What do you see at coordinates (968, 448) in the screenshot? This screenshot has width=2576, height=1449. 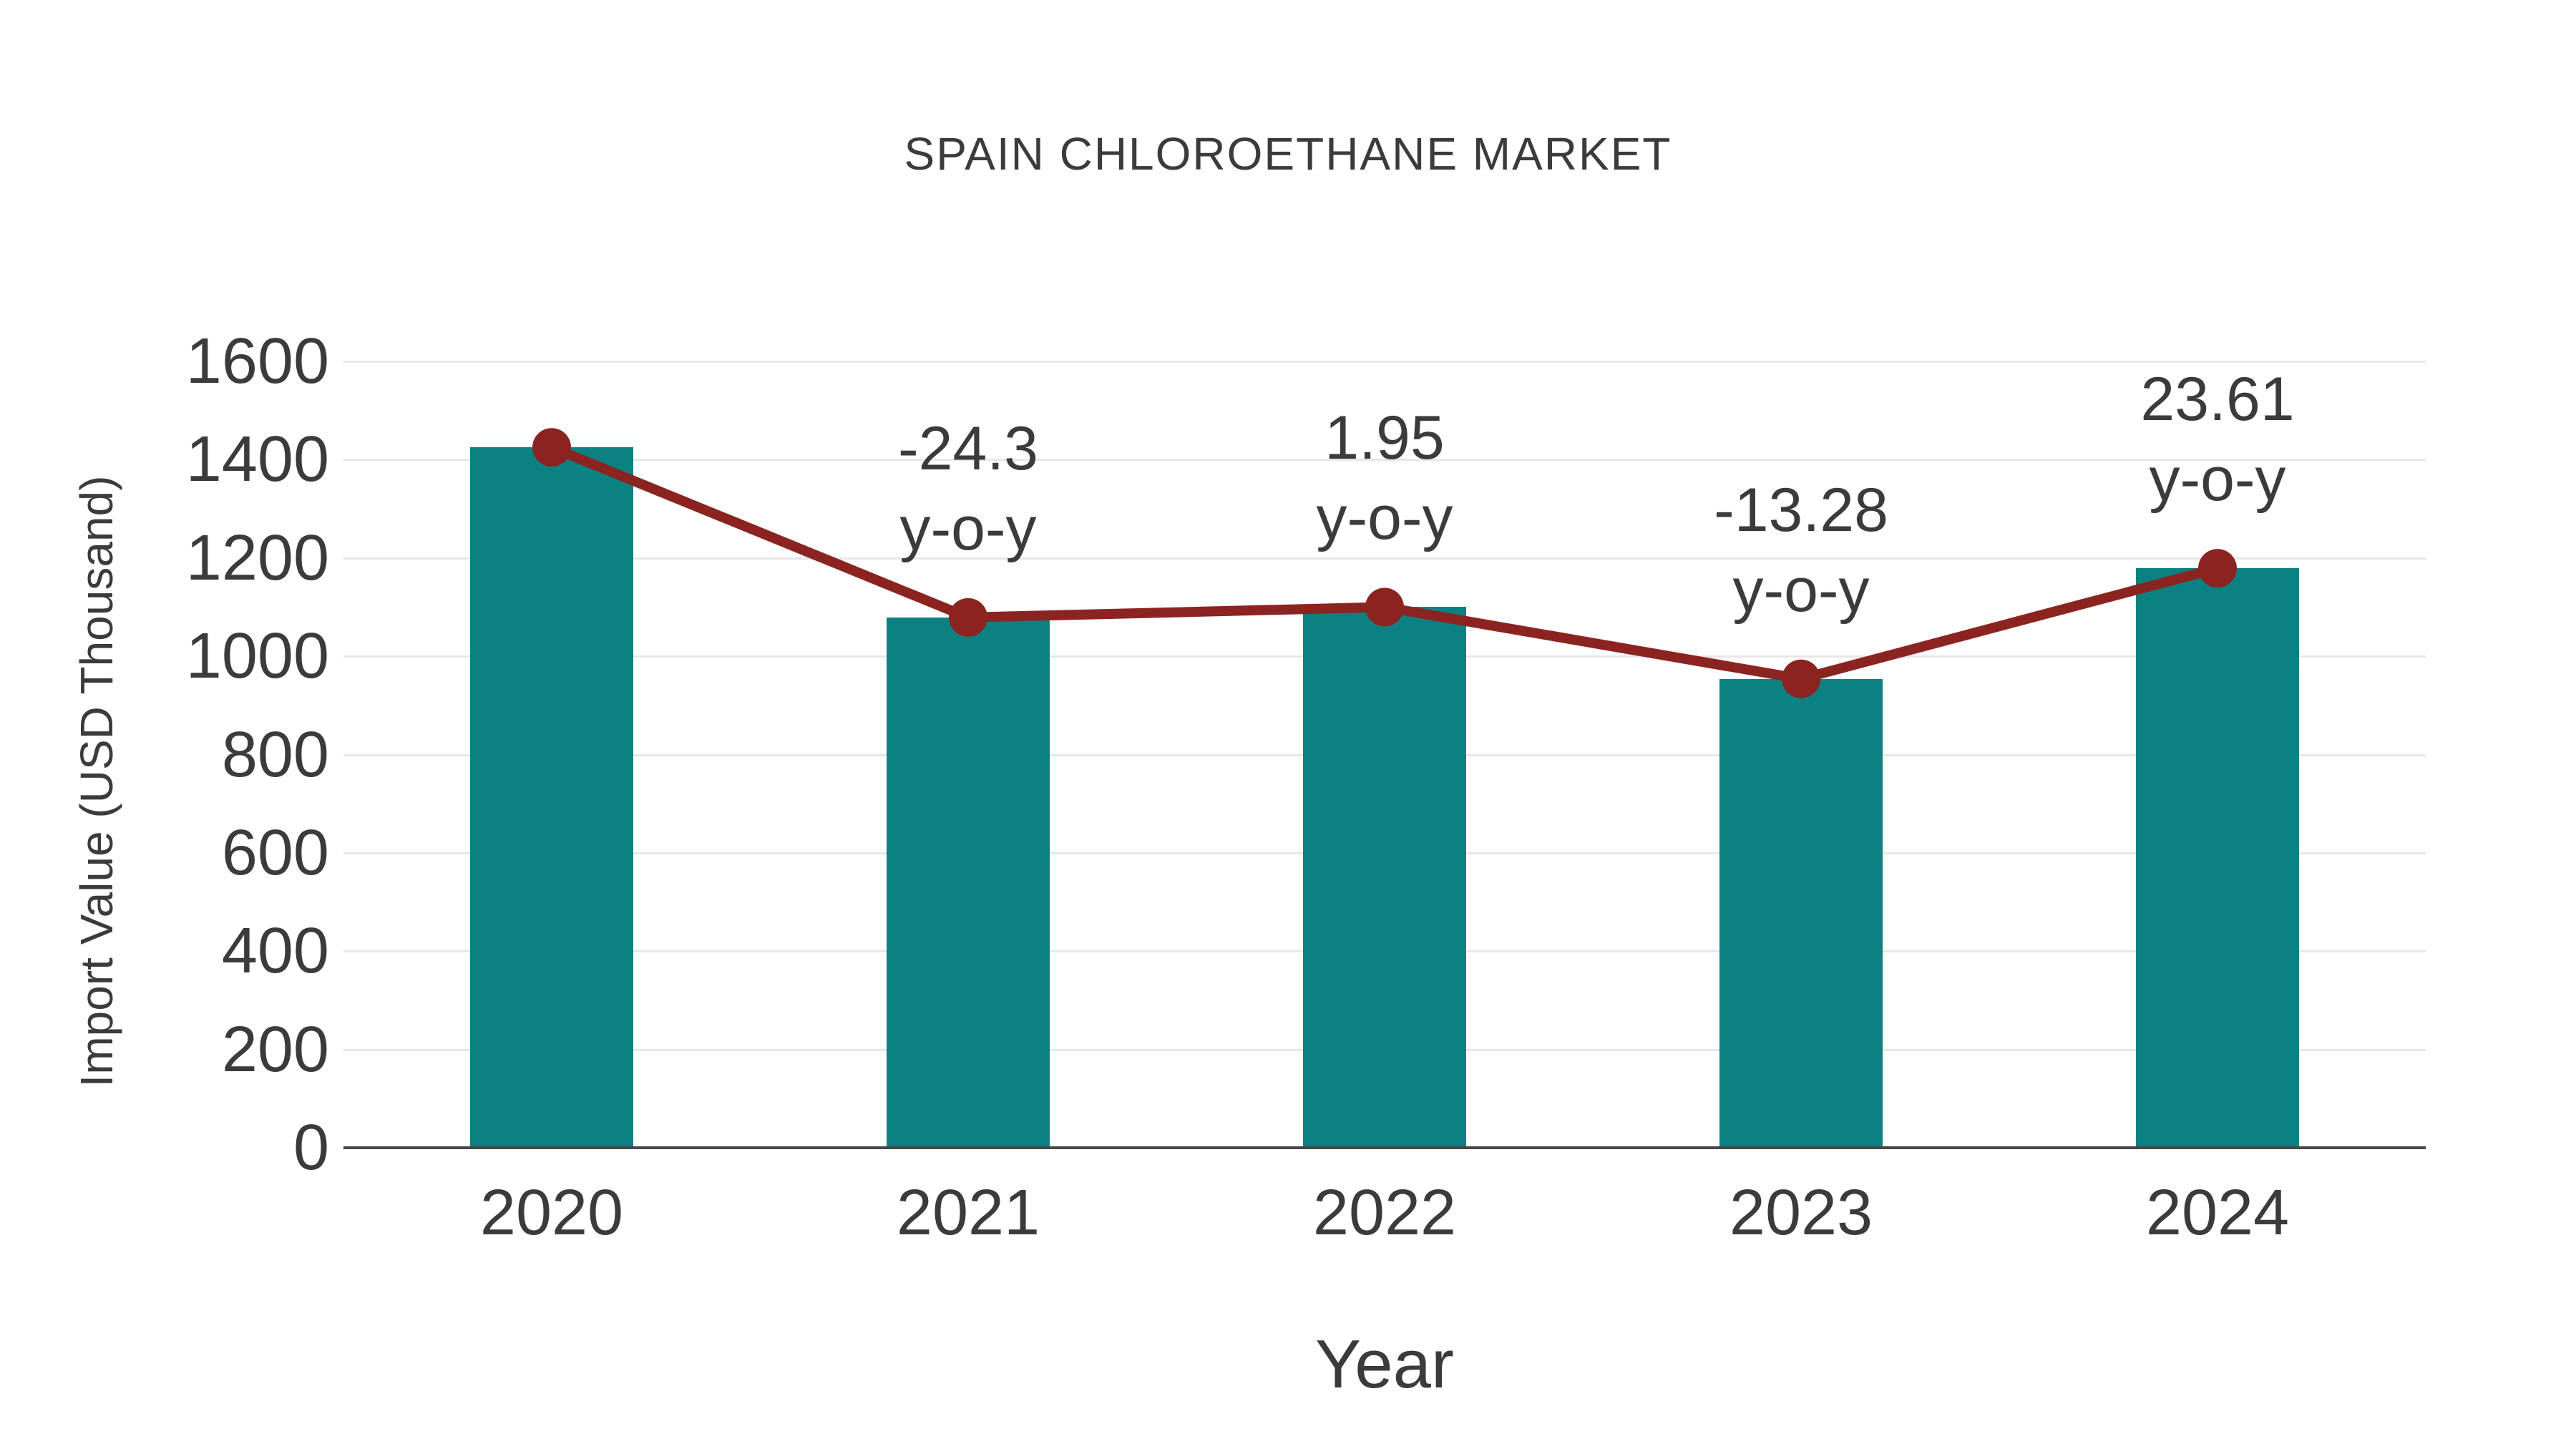 I see `yoy-value: -24.3` at bounding box center [968, 448].